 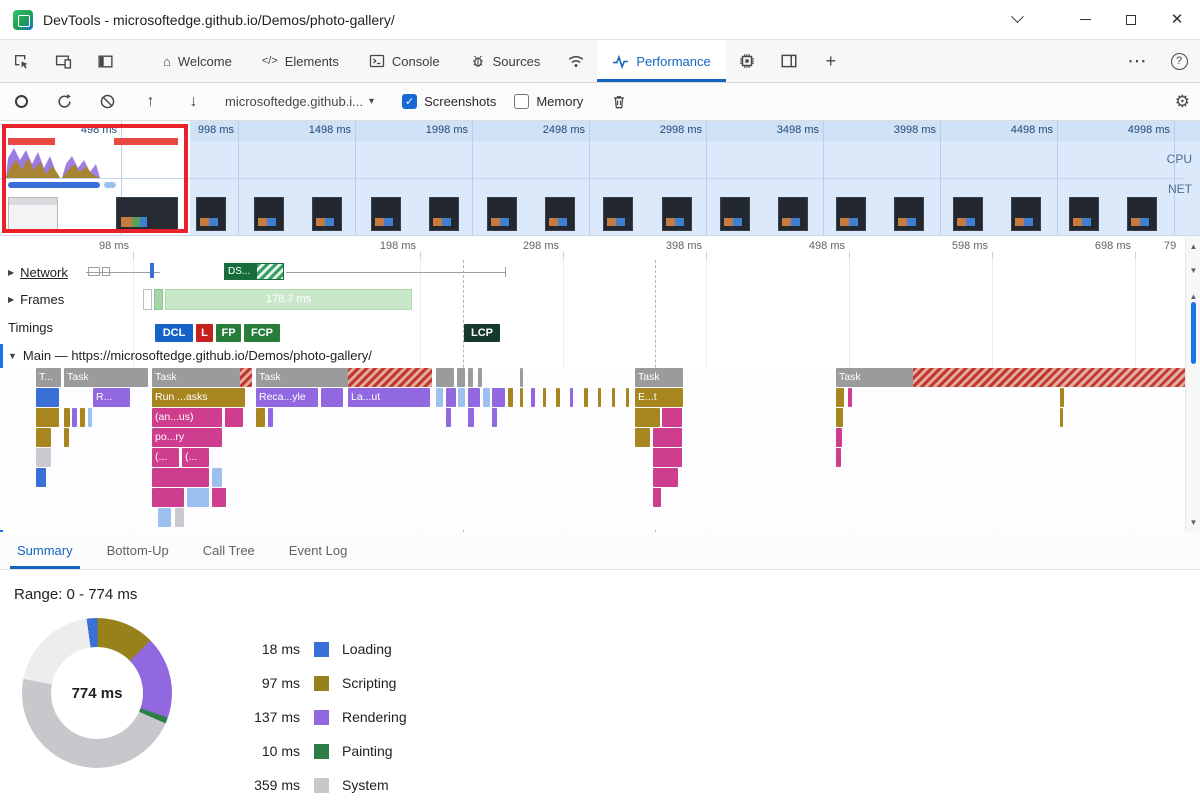 What do you see at coordinates (197, 61) in the screenshot?
I see `tab-welcome: ⌂ Welcome` at bounding box center [197, 61].